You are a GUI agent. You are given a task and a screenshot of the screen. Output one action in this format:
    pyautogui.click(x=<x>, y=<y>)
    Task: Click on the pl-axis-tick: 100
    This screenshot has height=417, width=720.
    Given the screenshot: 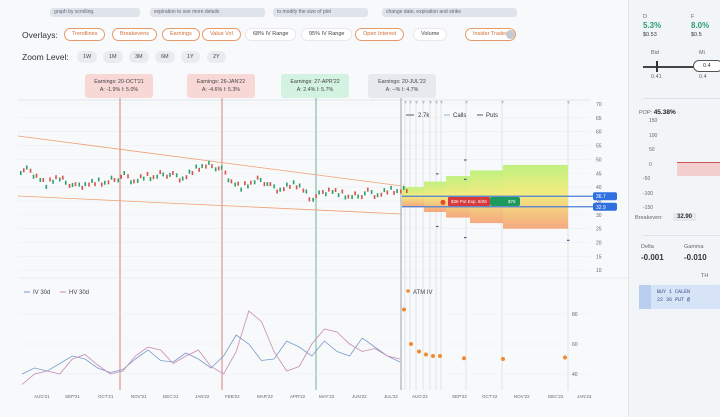 What is the action you would take?
    pyautogui.click(x=653, y=135)
    